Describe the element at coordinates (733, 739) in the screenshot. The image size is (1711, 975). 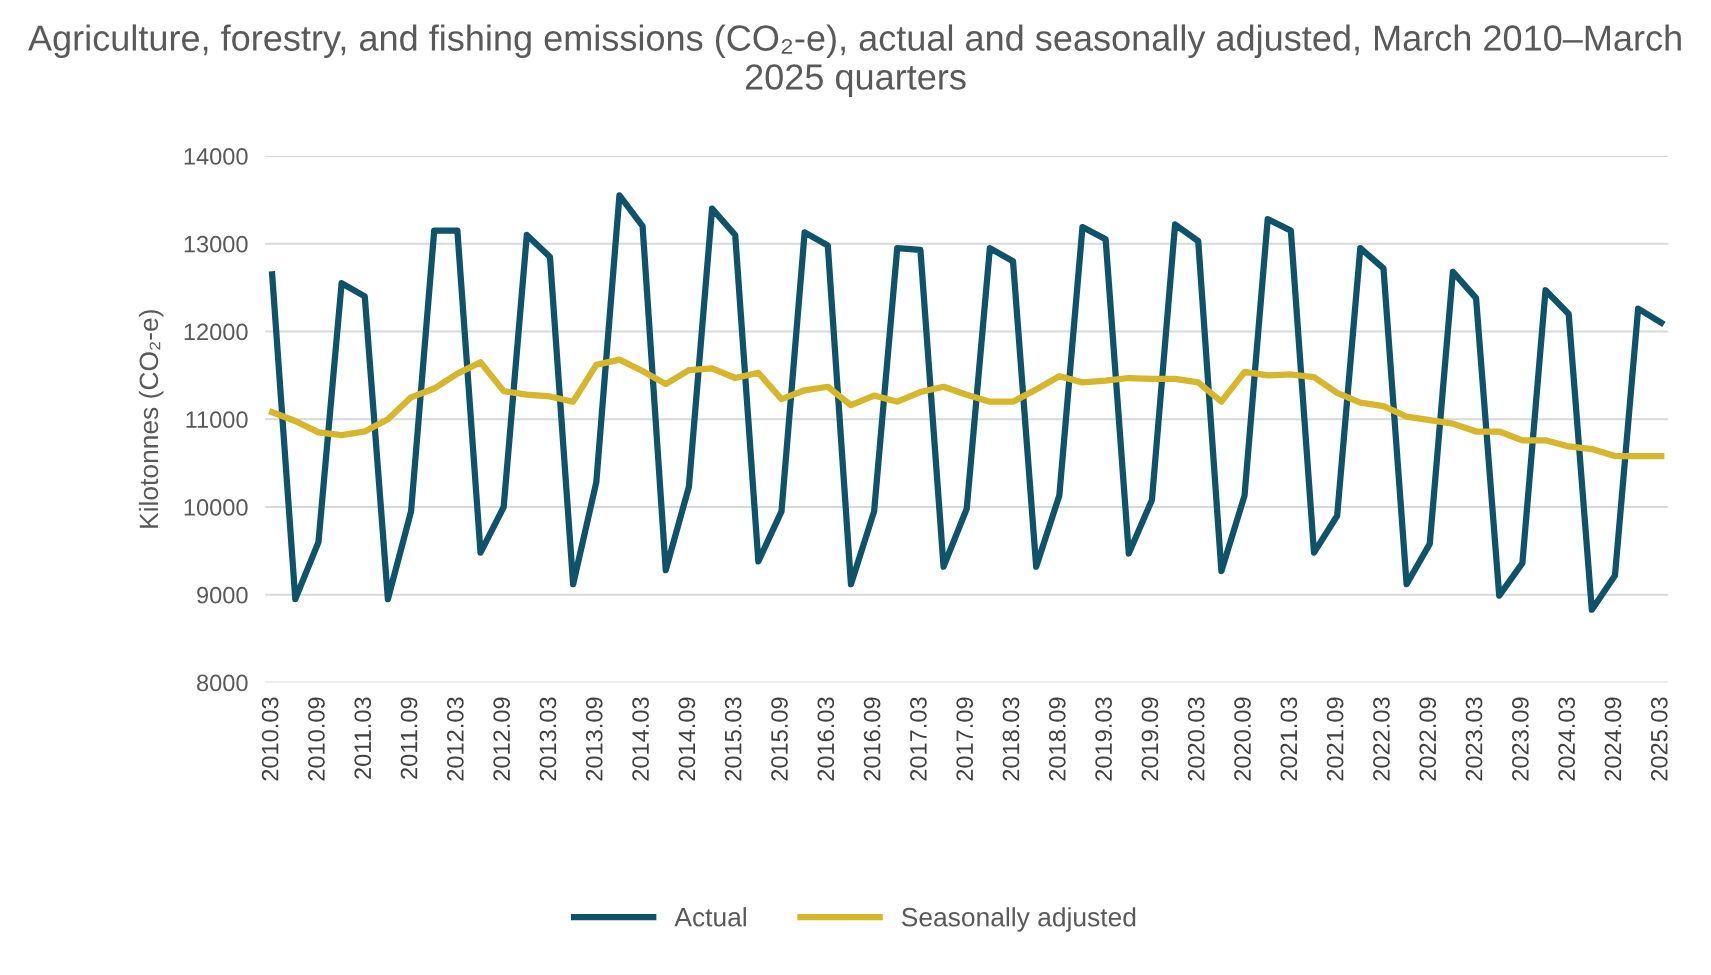
I see `x-tick-label: 2015.03` at that location.